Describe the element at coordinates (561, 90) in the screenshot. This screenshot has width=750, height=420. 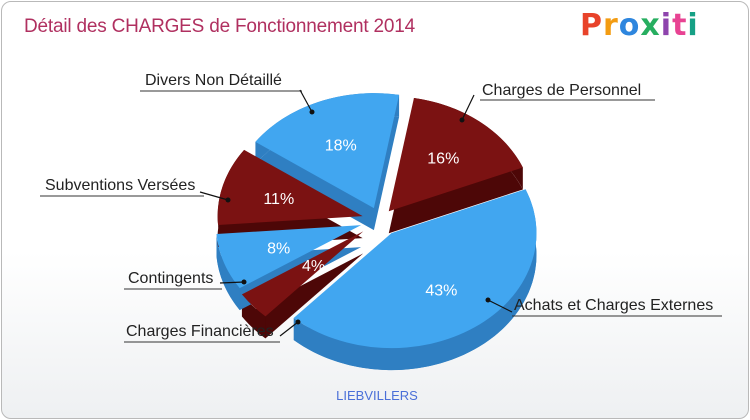
I see `category-label: Charges de Personnel` at that location.